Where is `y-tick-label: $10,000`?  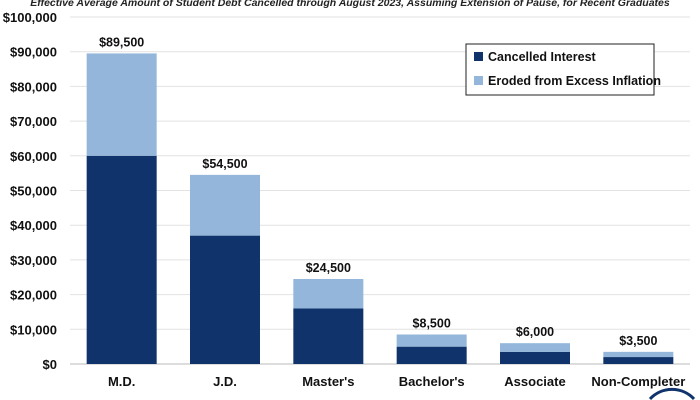 y-tick-label: $10,000 is located at coordinates (33, 329).